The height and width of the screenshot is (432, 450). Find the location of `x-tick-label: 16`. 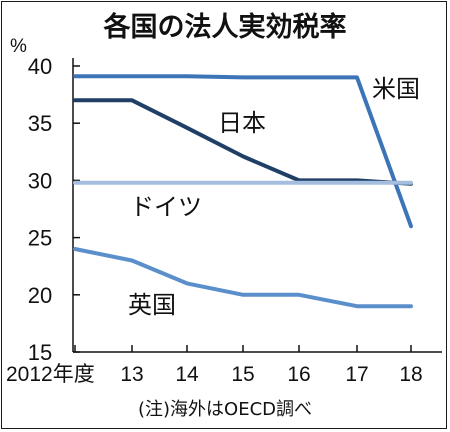

x-tick-label: 16 is located at coordinates (298, 374).